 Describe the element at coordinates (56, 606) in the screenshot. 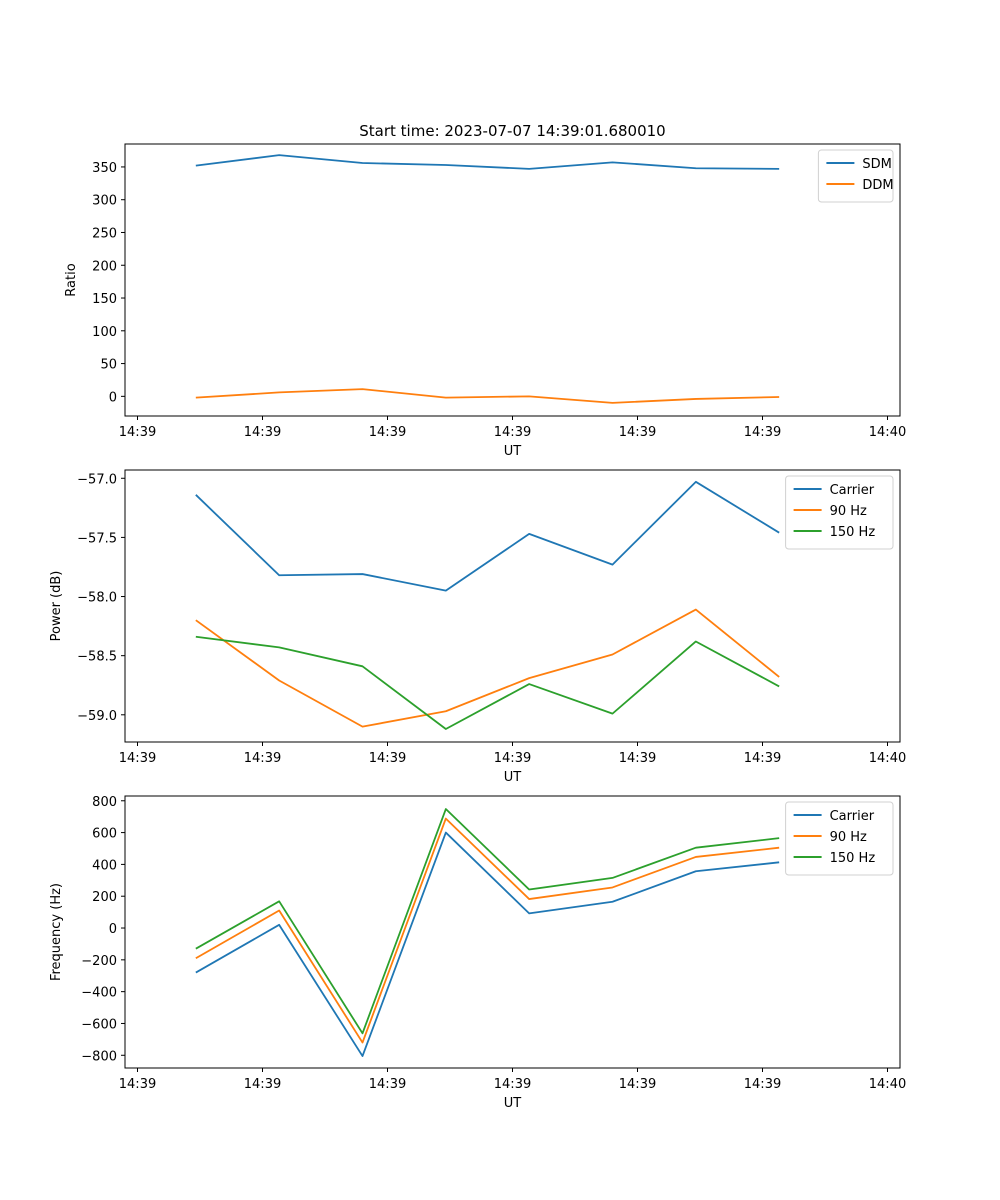

I see `y-axis-label: Power (dB)` at that location.